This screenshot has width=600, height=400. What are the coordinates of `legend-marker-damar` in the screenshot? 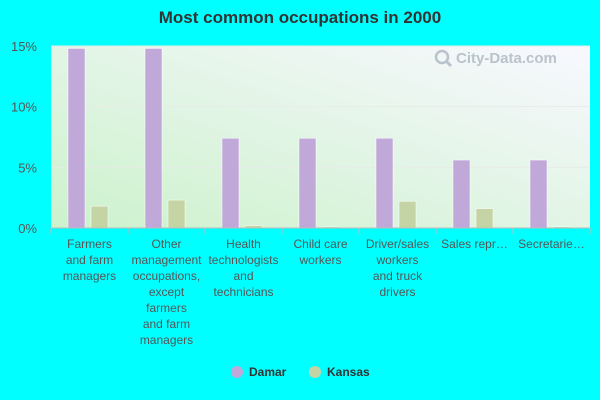 It's located at (237, 372).